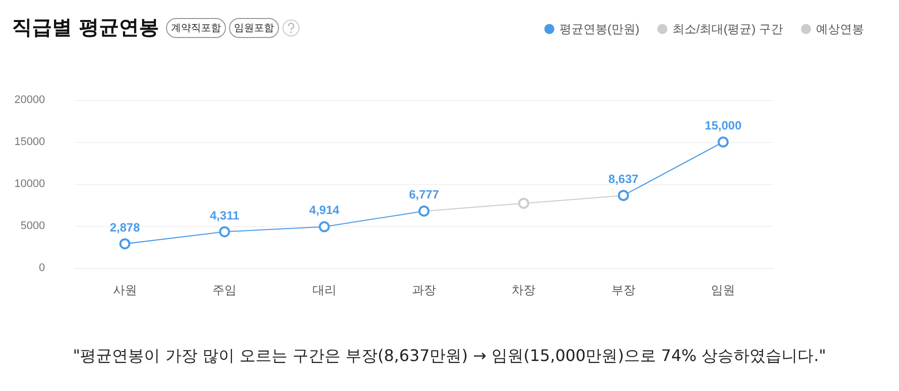  Describe the element at coordinates (599, 29) in the screenshot. I see `legend-label: 평균연봉(만원)` at that location.